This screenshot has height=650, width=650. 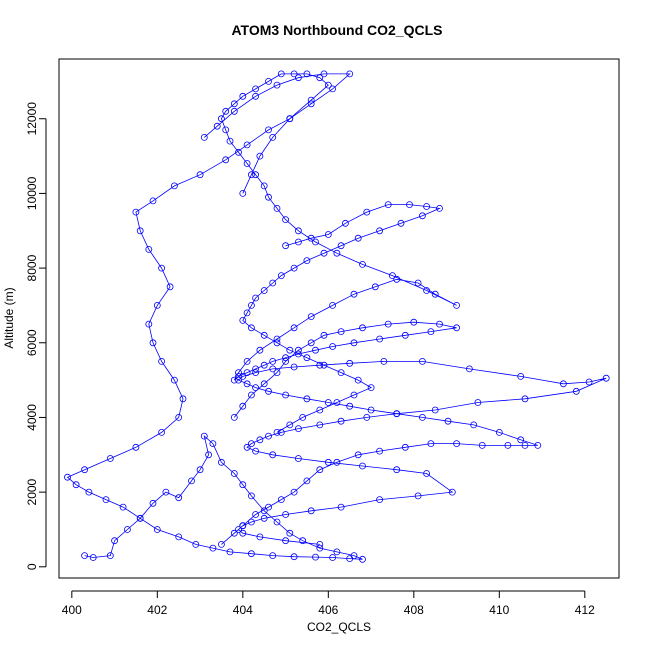 I want to click on y-tick-label: 0, so click(x=32, y=566).